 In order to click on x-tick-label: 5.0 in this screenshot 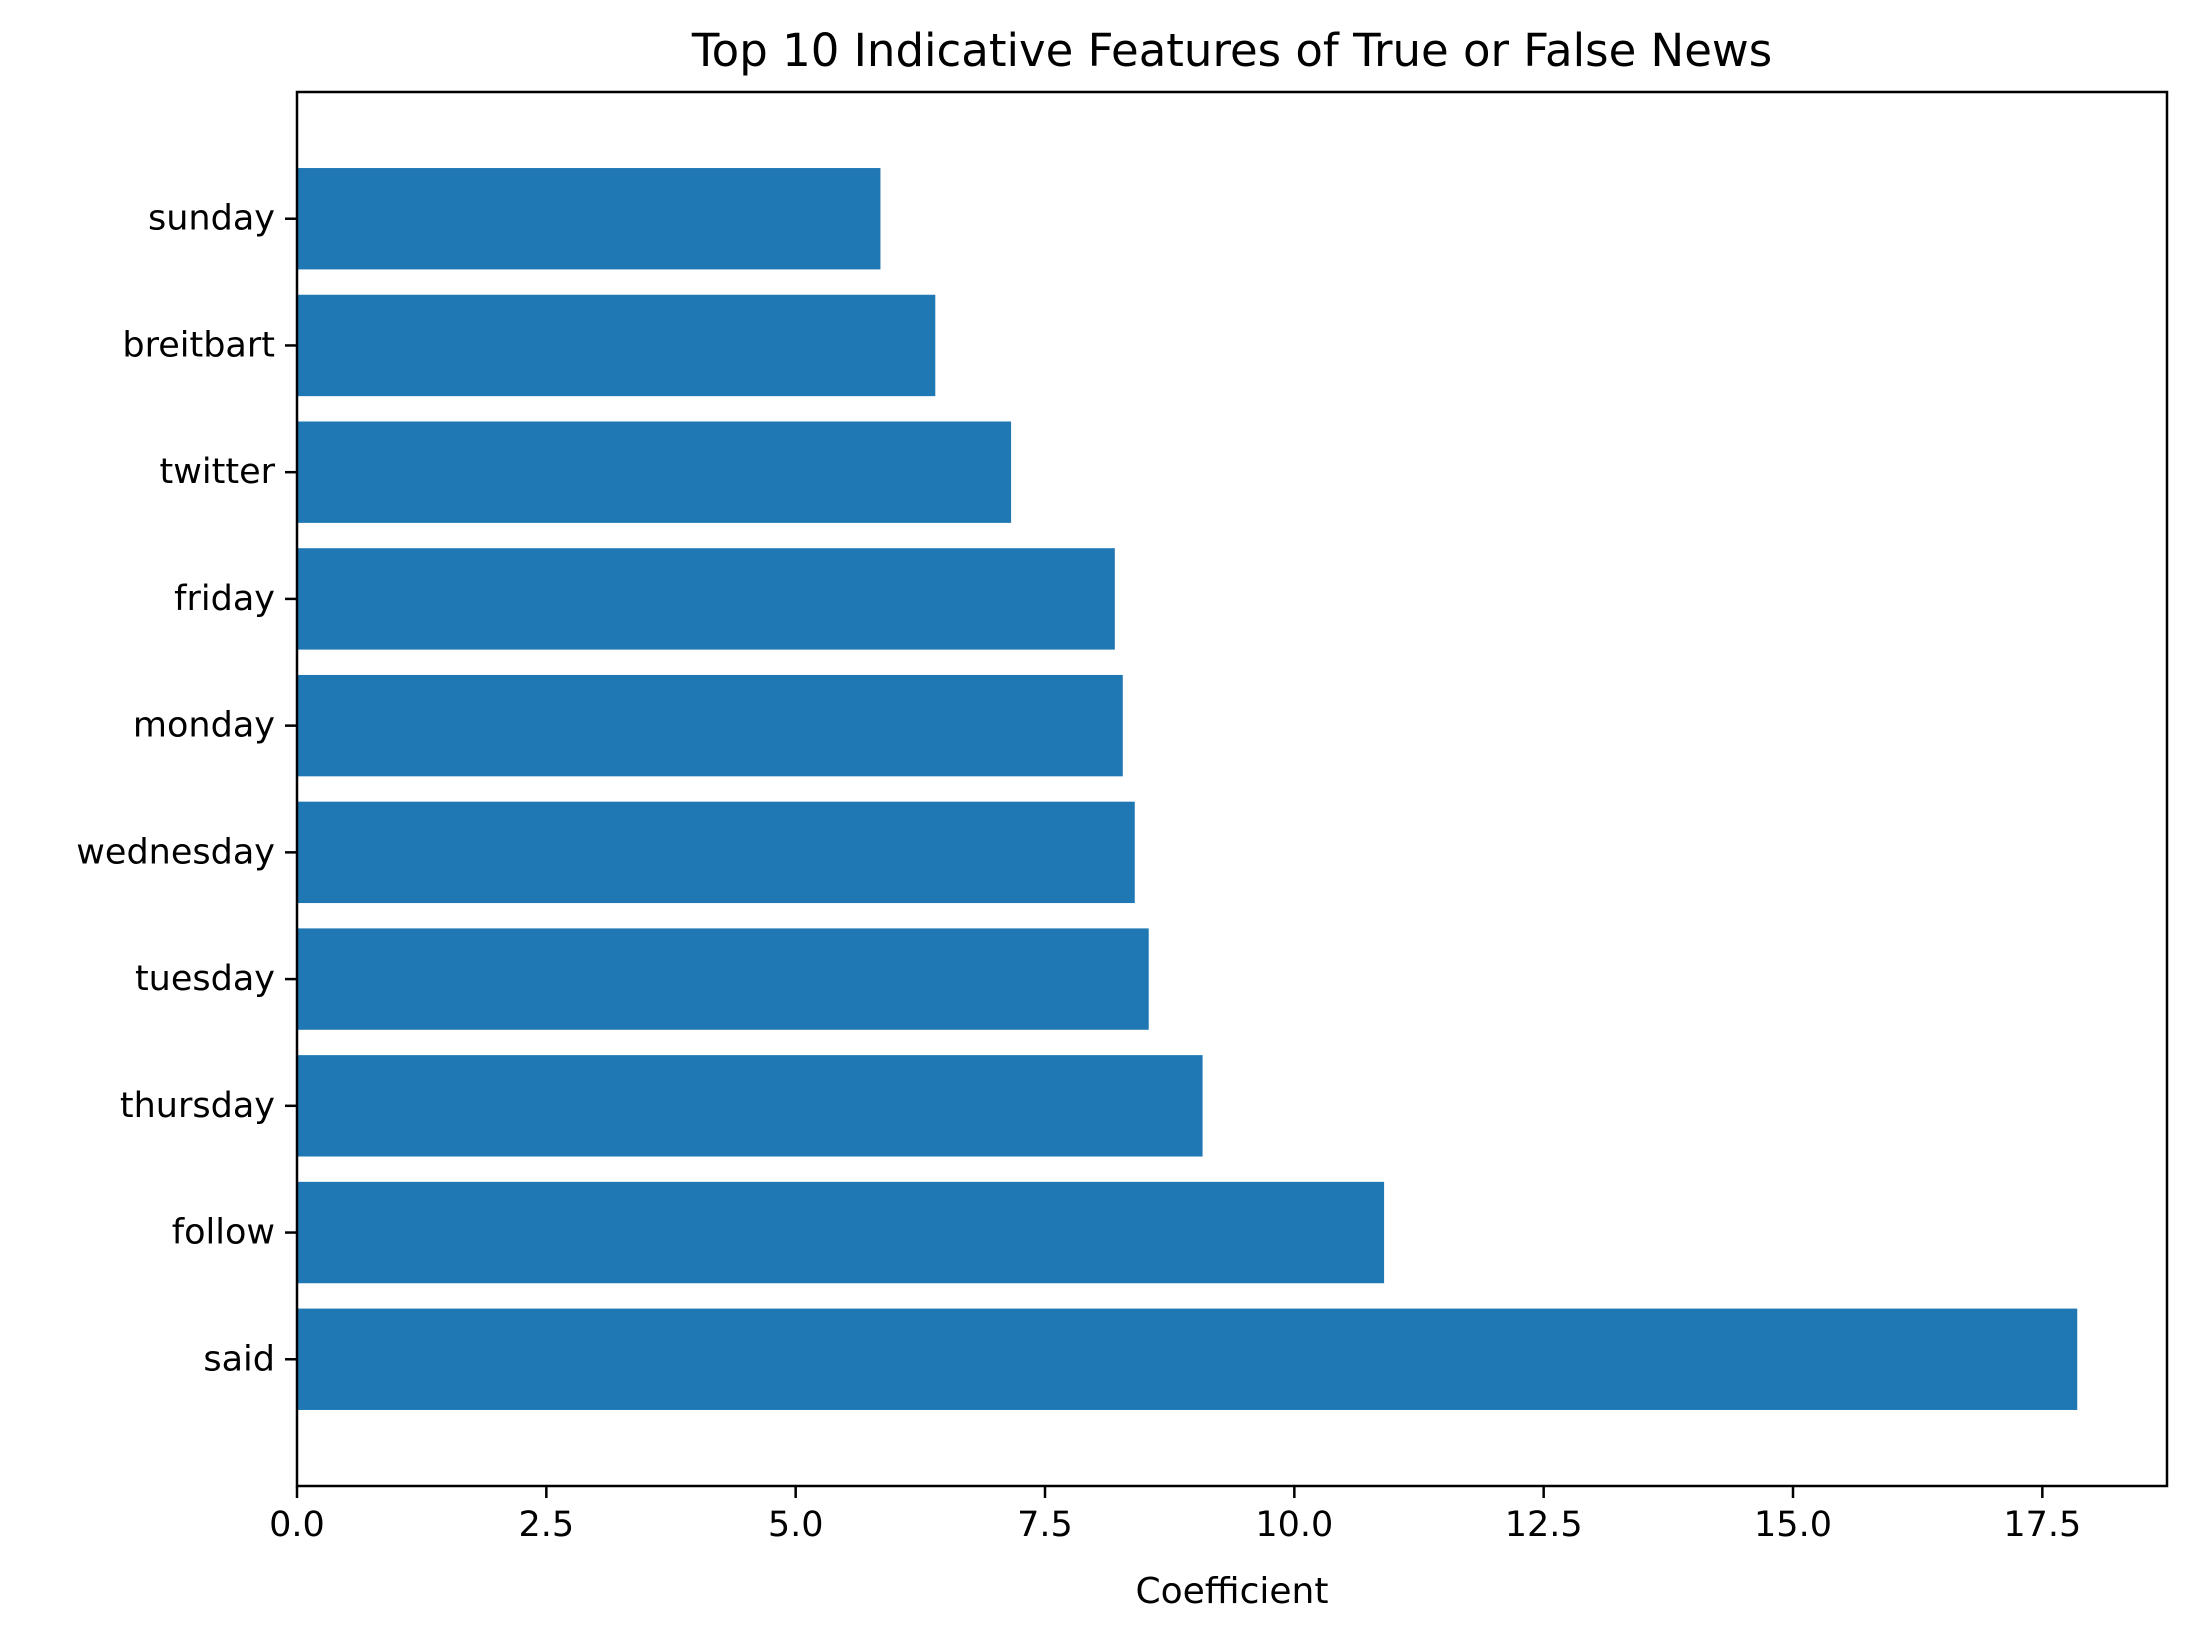, I will do `click(796, 1525)`.